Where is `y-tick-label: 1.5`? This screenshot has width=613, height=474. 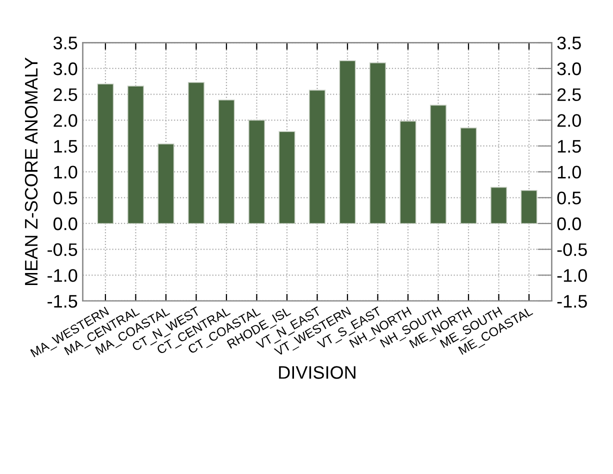 y-tick-label: 1.5 is located at coordinates (66, 146).